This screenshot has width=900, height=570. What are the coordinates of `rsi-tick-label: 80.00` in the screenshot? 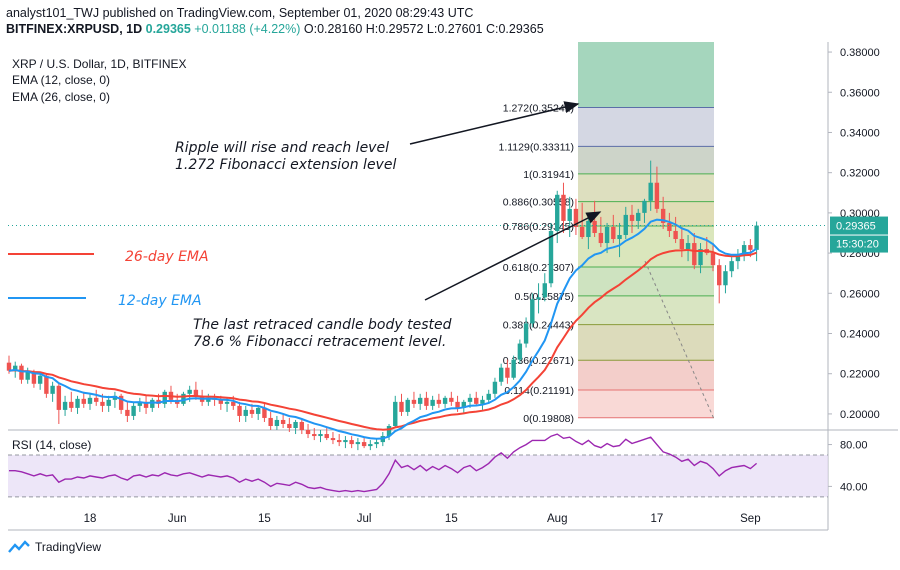 It's located at (854, 446).